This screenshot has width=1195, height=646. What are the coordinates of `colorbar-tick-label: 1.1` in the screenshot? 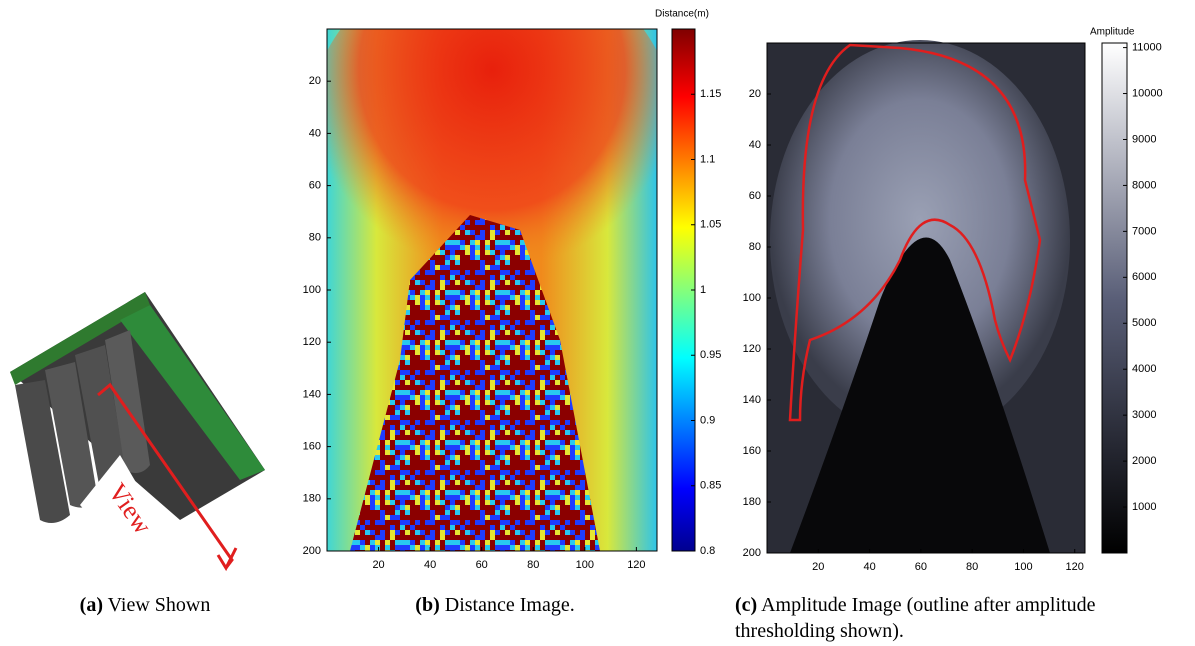 It's located at (707, 159).